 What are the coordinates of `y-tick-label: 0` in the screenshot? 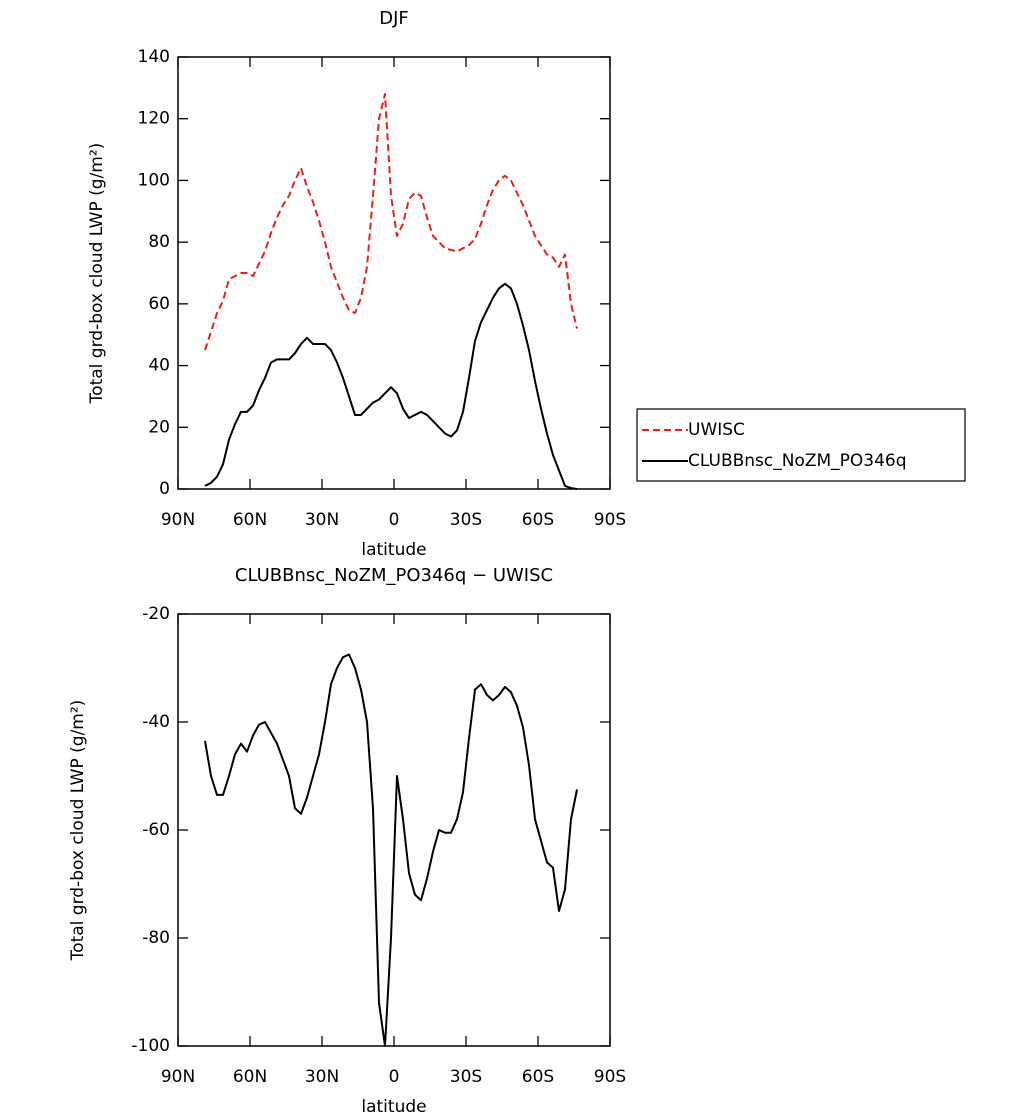 It's located at (164, 489).